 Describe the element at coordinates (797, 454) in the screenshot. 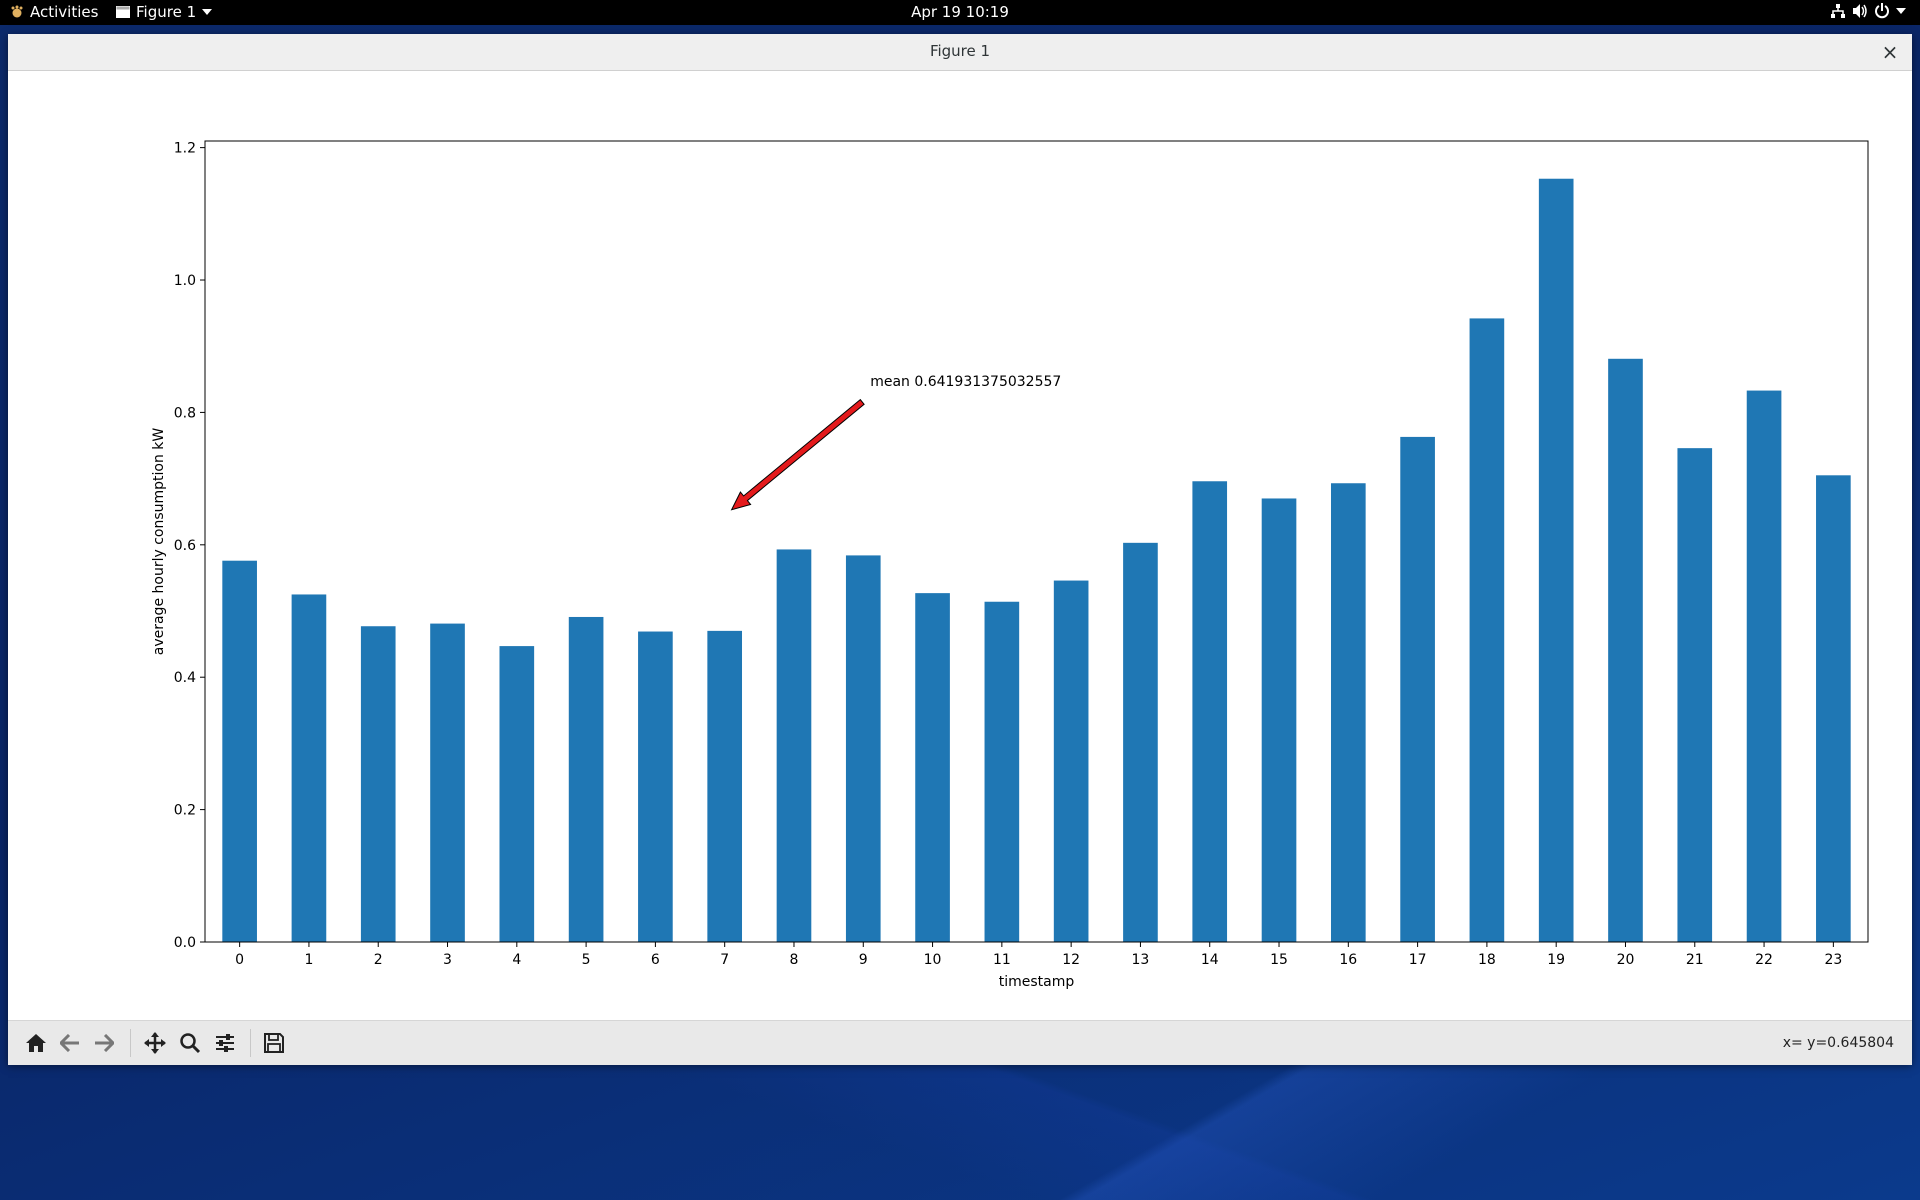

I see `annotation-arrow` at that location.